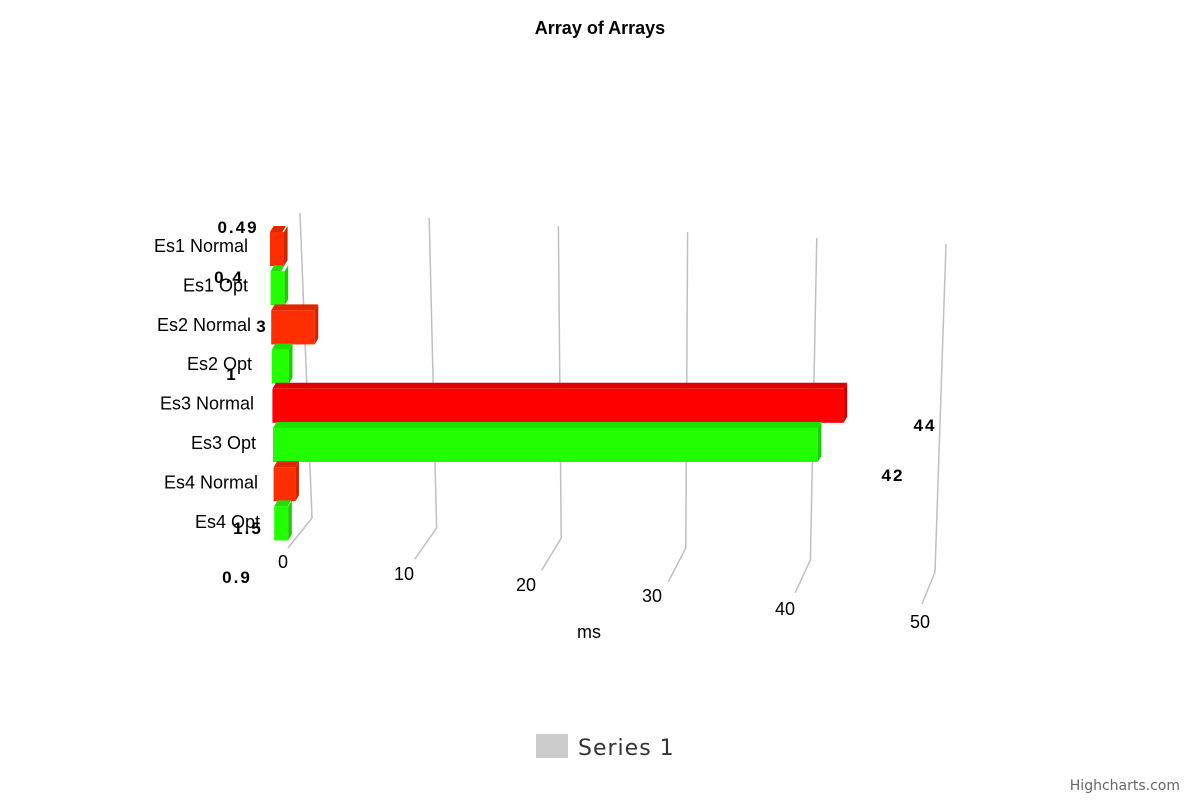 The height and width of the screenshot is (800, 1200). I want to click on data-label: 3, so click(261, 326).